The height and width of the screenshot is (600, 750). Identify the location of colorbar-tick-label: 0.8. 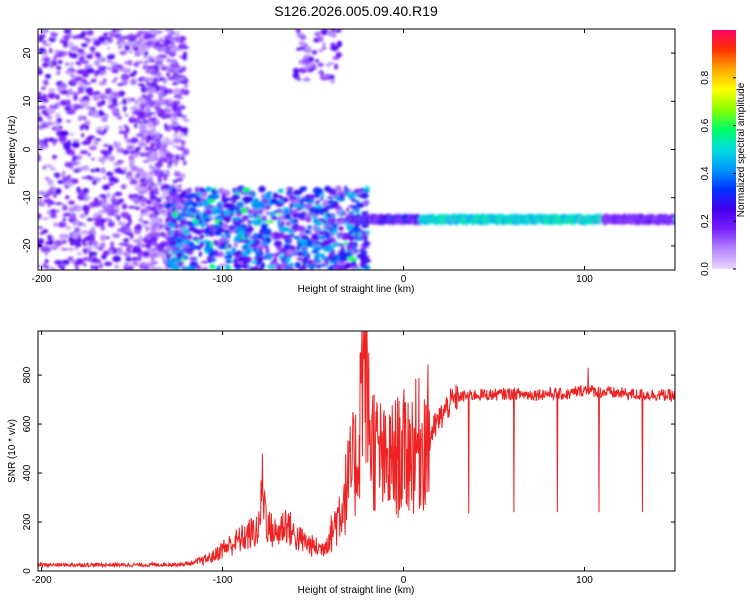
(705, 77).